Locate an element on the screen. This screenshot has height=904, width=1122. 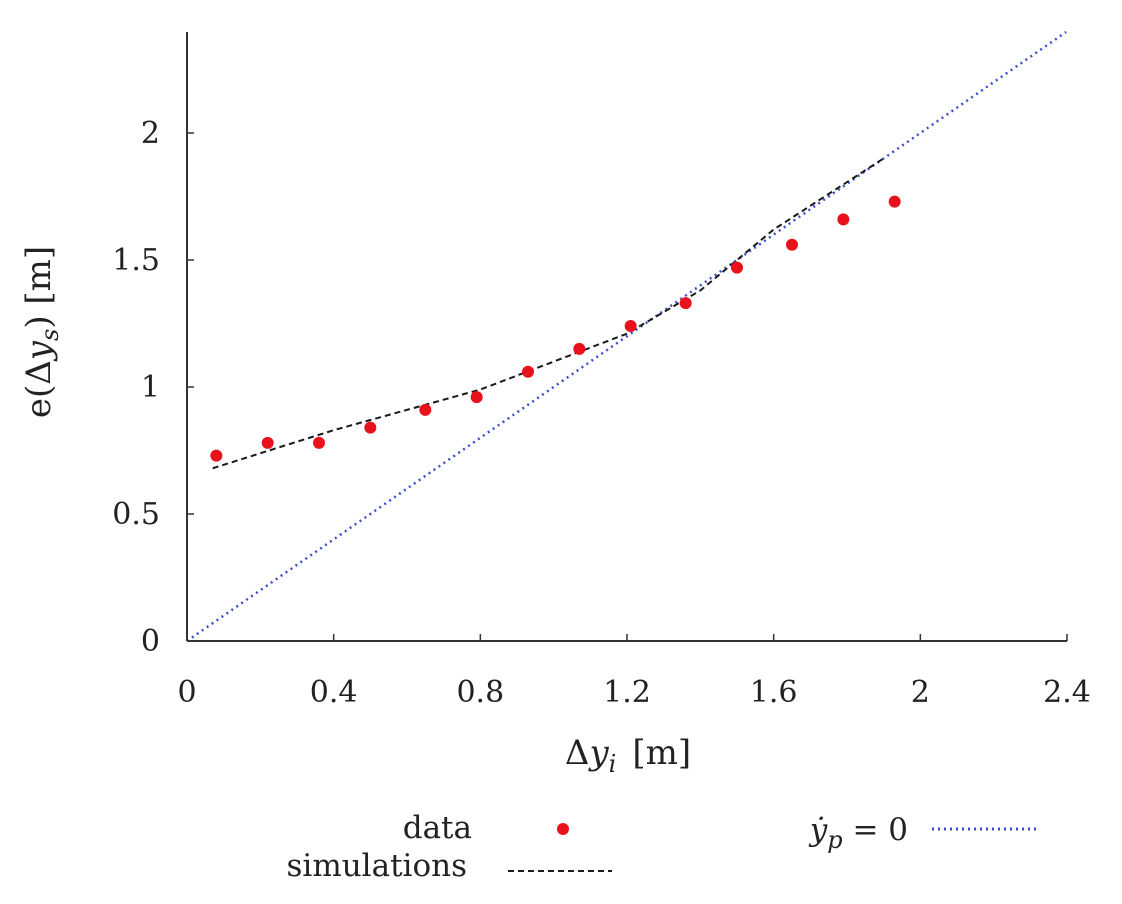
y-axis-title-sub: s is located at coordinates (50, 335).